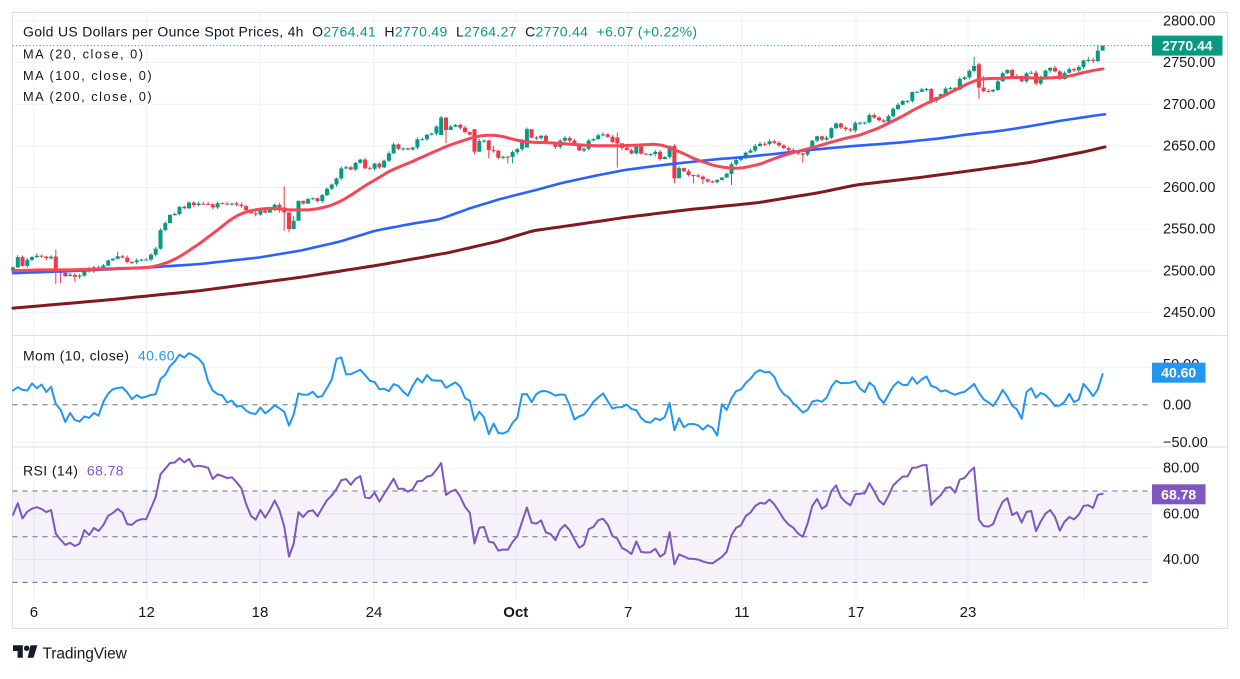 Image resolution: width=1240 pixels, height=679 pixels. Describe the element at coordinates (1189, 146) in the screenshot. I see `svg-text: 2650.00` at that location.